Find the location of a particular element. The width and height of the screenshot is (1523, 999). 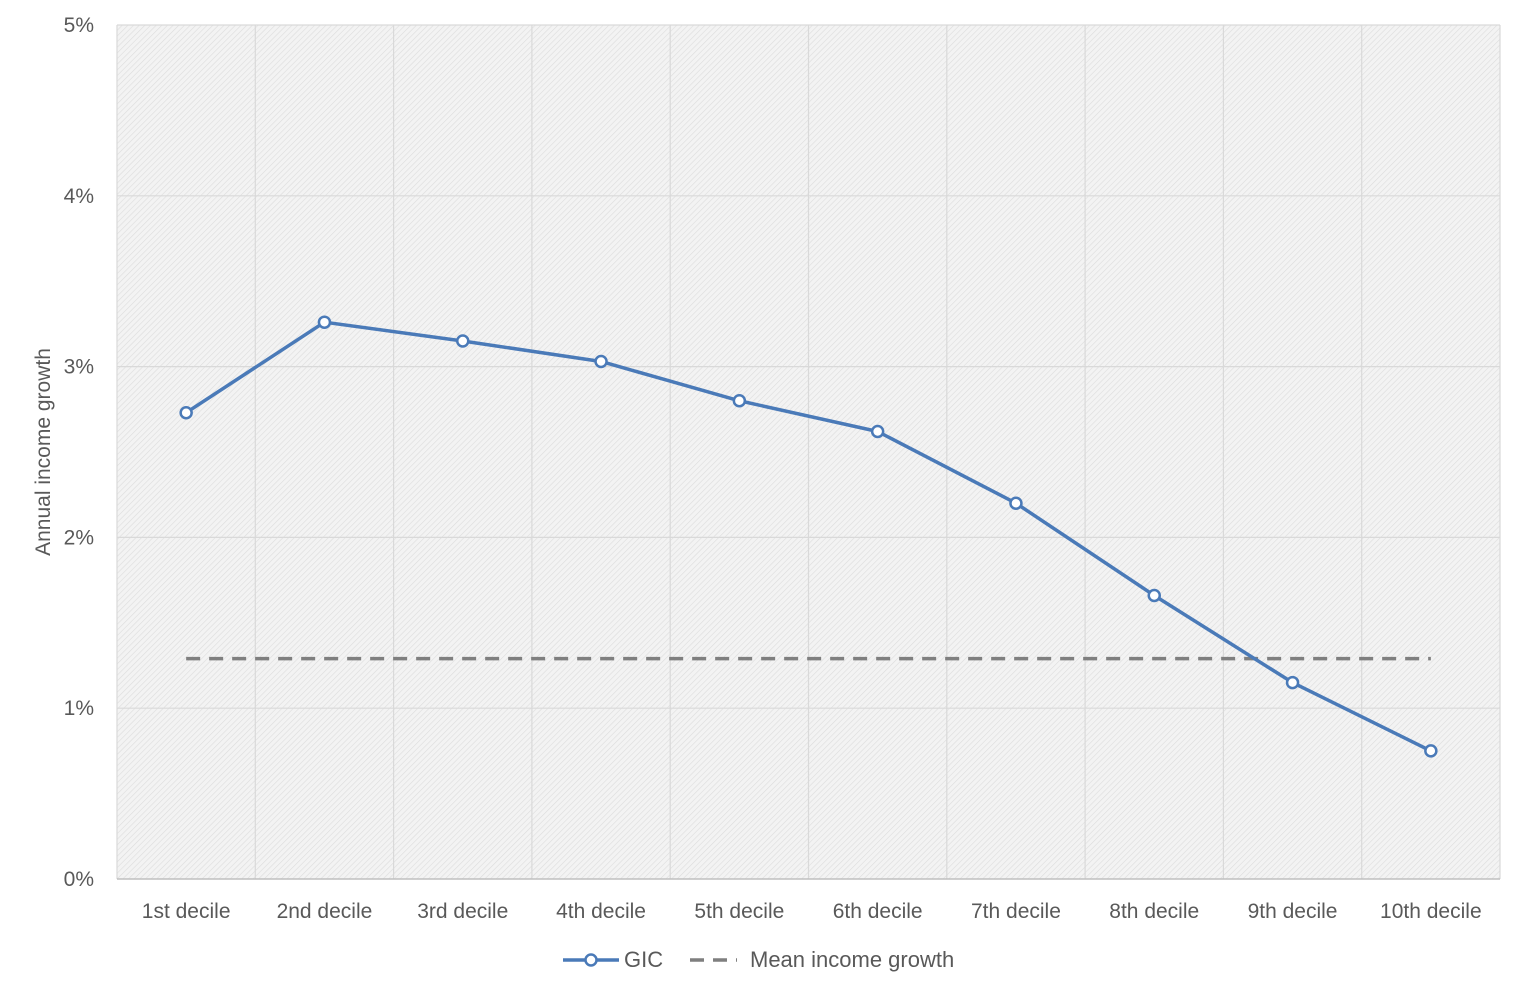

x-tick-label: 1st decile is located at coordinates (186, 911).